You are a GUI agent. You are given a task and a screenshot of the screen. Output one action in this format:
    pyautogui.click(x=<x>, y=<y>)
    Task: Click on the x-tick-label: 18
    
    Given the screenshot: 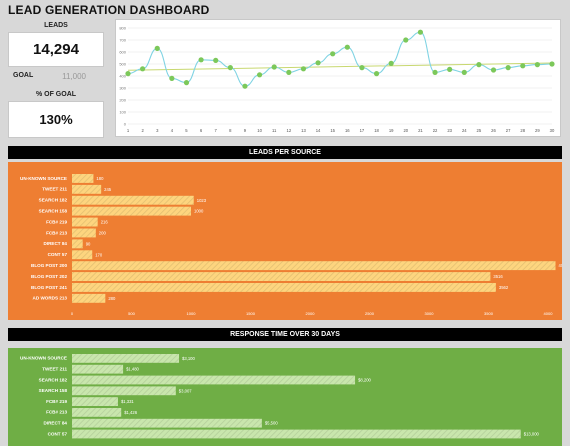 What is the action you would take?
    pyautogui.click(x=376, y=130)
    